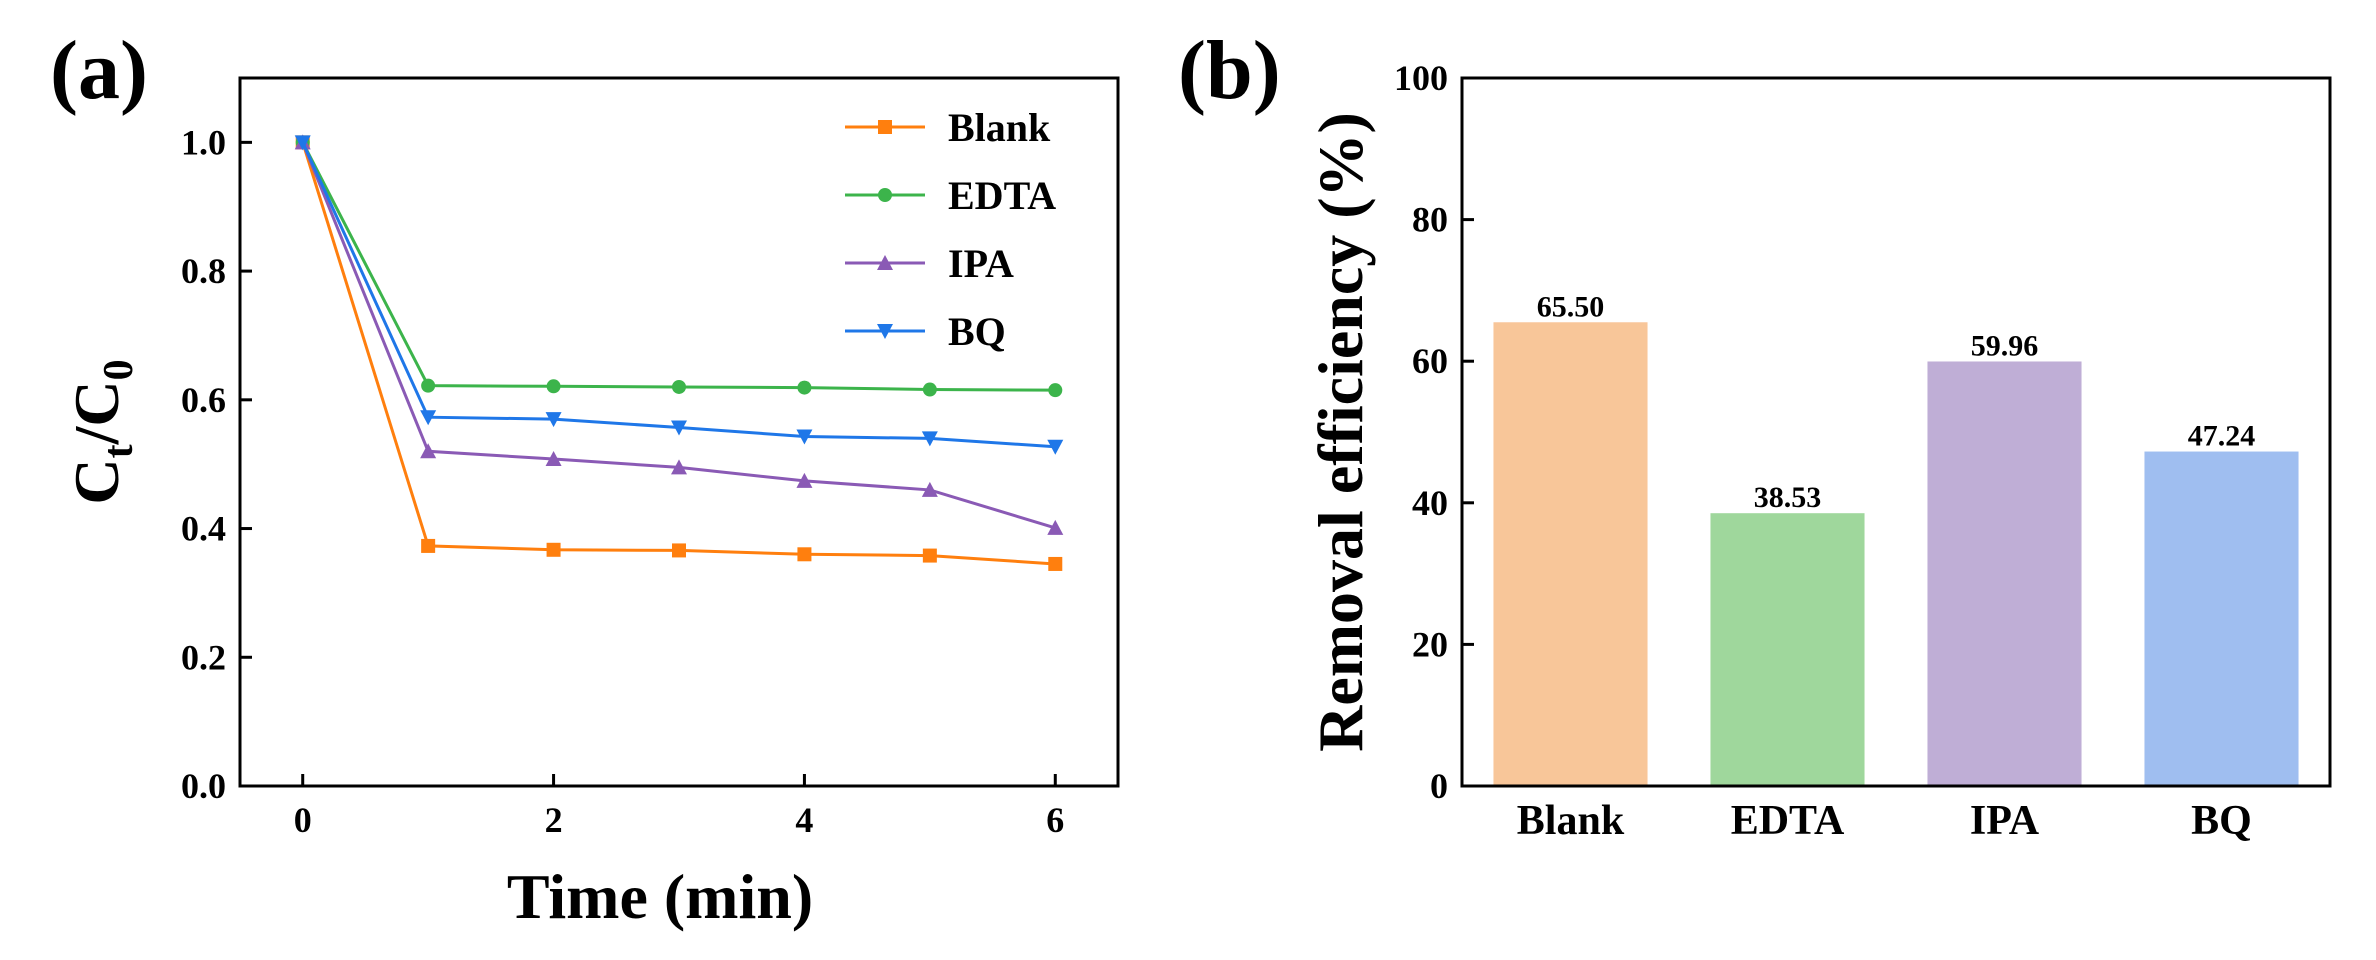  Describe the element at coordinates (929, 263) in the screenshot. I see `legend-item-ipa: IPA` at that location.